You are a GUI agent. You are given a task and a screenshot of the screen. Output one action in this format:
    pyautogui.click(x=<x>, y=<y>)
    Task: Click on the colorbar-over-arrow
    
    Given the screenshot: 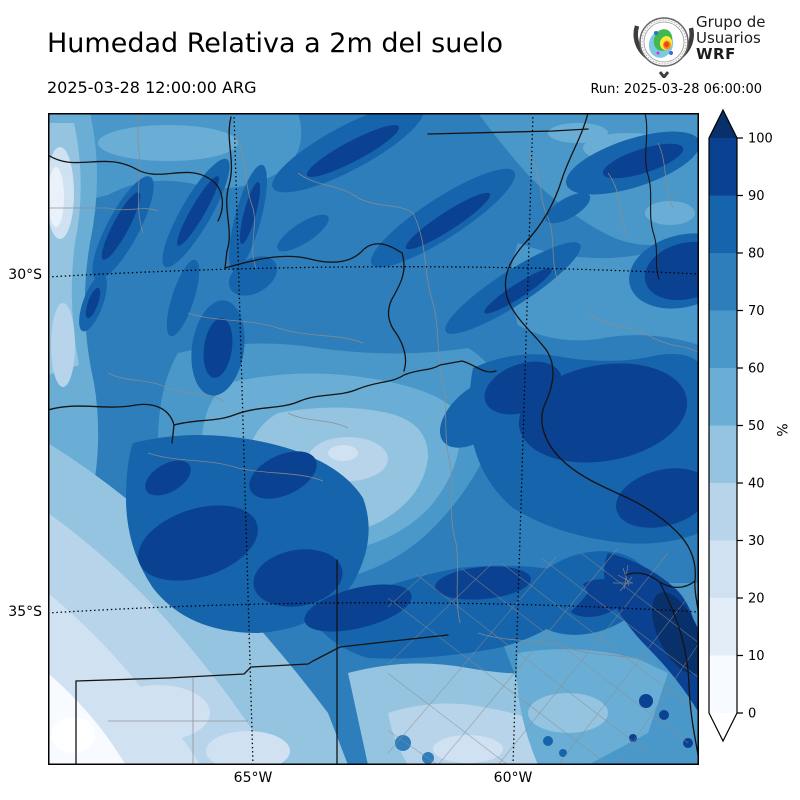 What is the action you would take?
    pyautogui.click(x=723, y=124)
    